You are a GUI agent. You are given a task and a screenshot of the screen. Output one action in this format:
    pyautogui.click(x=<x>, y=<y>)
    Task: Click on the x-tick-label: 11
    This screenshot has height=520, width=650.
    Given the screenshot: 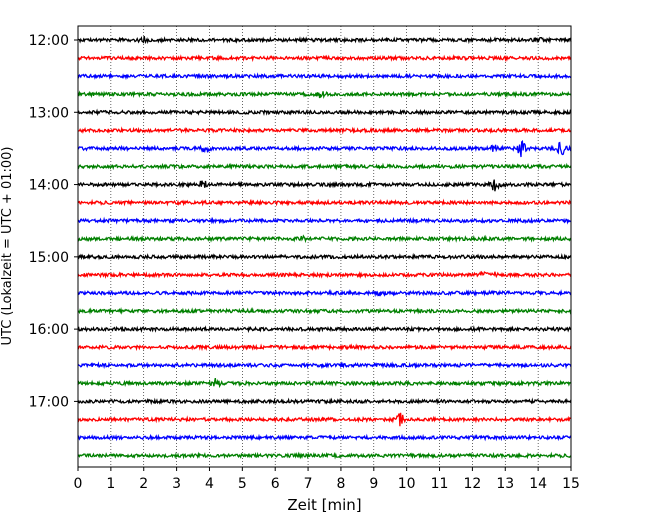 What is the action you would take?
    pyautogui.click(x=440, y=484)
    